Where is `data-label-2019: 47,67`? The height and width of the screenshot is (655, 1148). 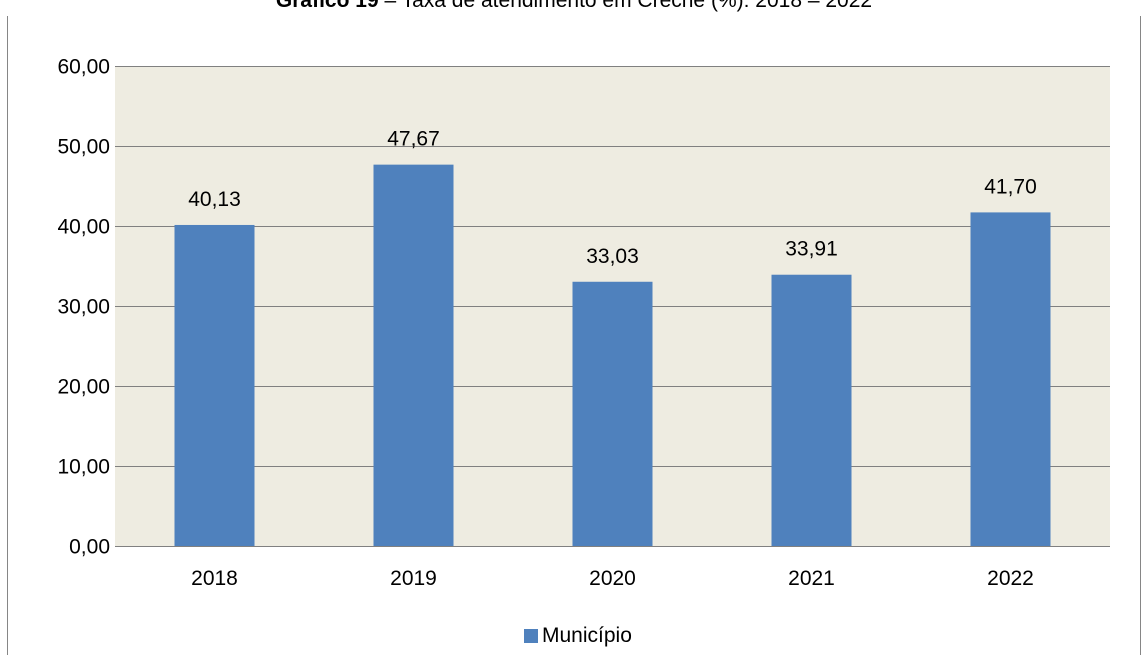
data-label-2019: 47,67 is located at coordinates (413, 139).